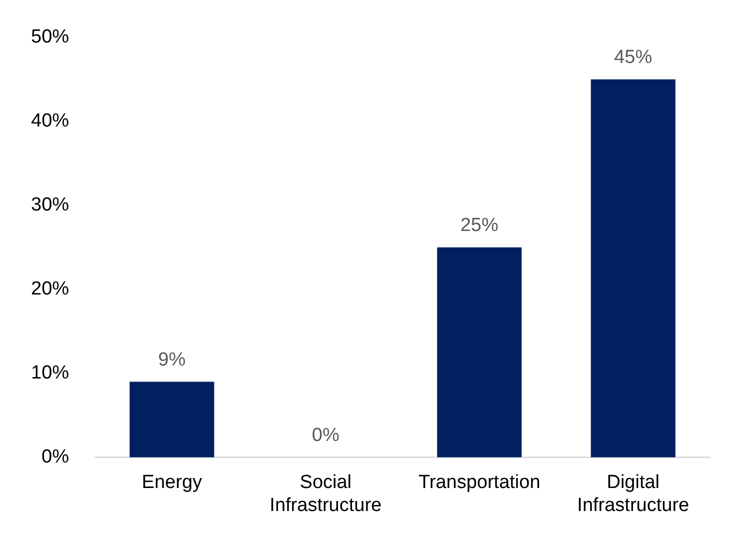 The image size is (730, 536). What do you see at coordinates (633, 57) in the screenshot?
I see `data-label: 45%` at bounding box center [633, 57].